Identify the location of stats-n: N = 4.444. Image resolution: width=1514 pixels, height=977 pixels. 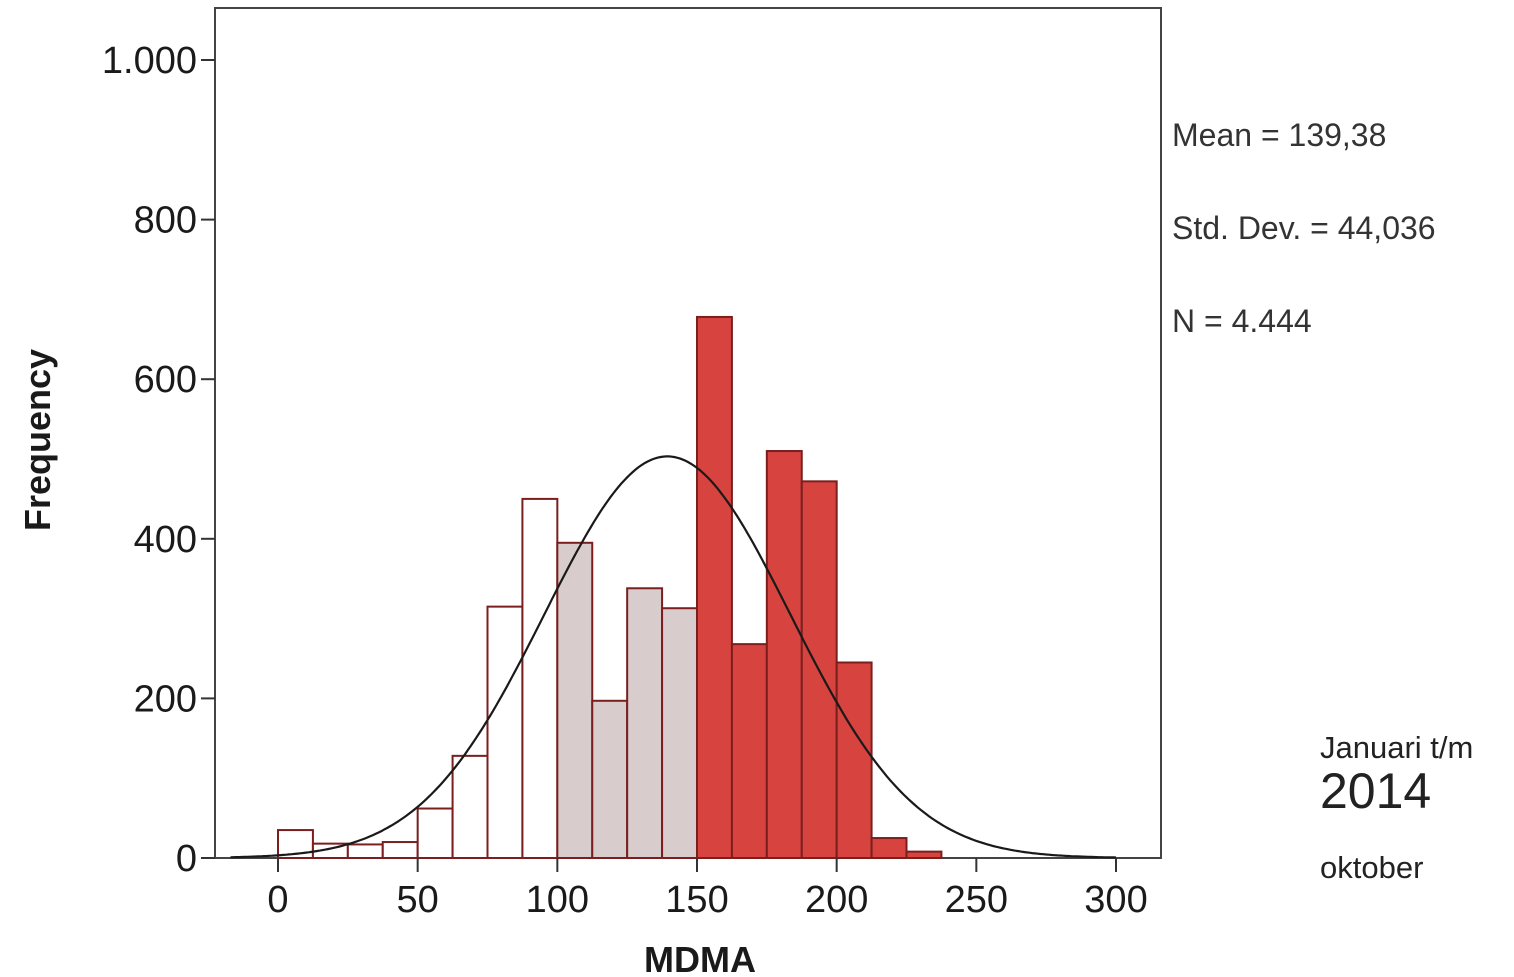
(1242, 321).